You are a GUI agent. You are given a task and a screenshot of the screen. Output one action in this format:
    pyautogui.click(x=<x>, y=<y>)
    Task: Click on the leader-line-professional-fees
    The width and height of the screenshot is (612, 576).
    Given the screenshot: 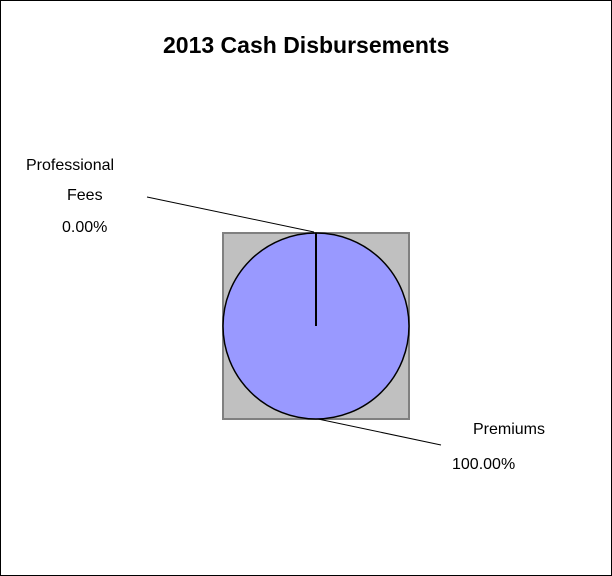 What is the action you would take?
    pyautogui.click(x=230, y=214)
    